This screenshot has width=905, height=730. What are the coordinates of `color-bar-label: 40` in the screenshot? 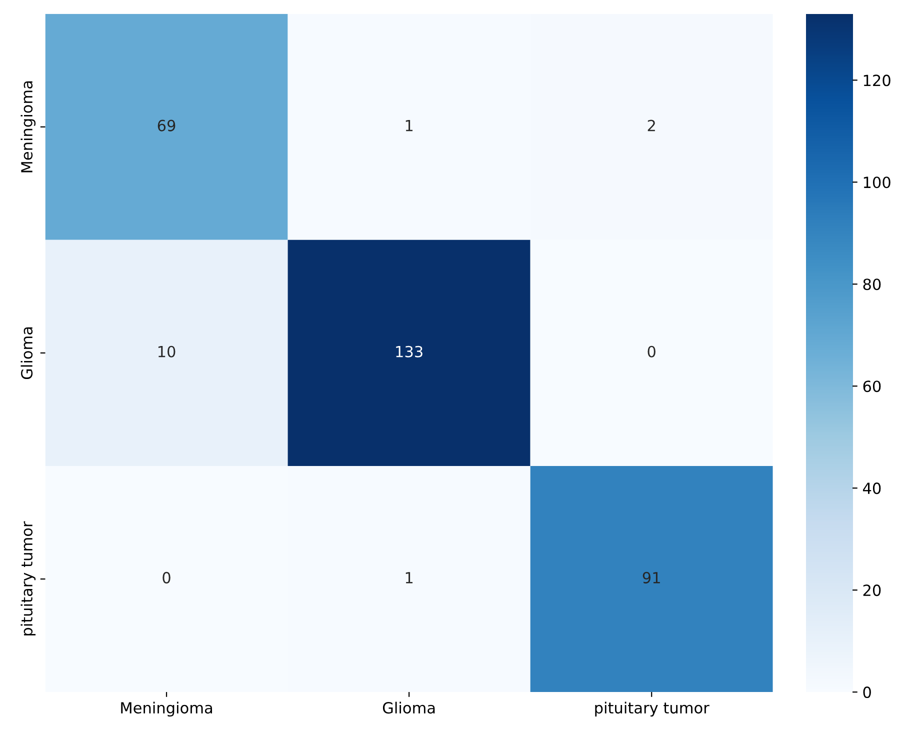 It's located at (871, 488).